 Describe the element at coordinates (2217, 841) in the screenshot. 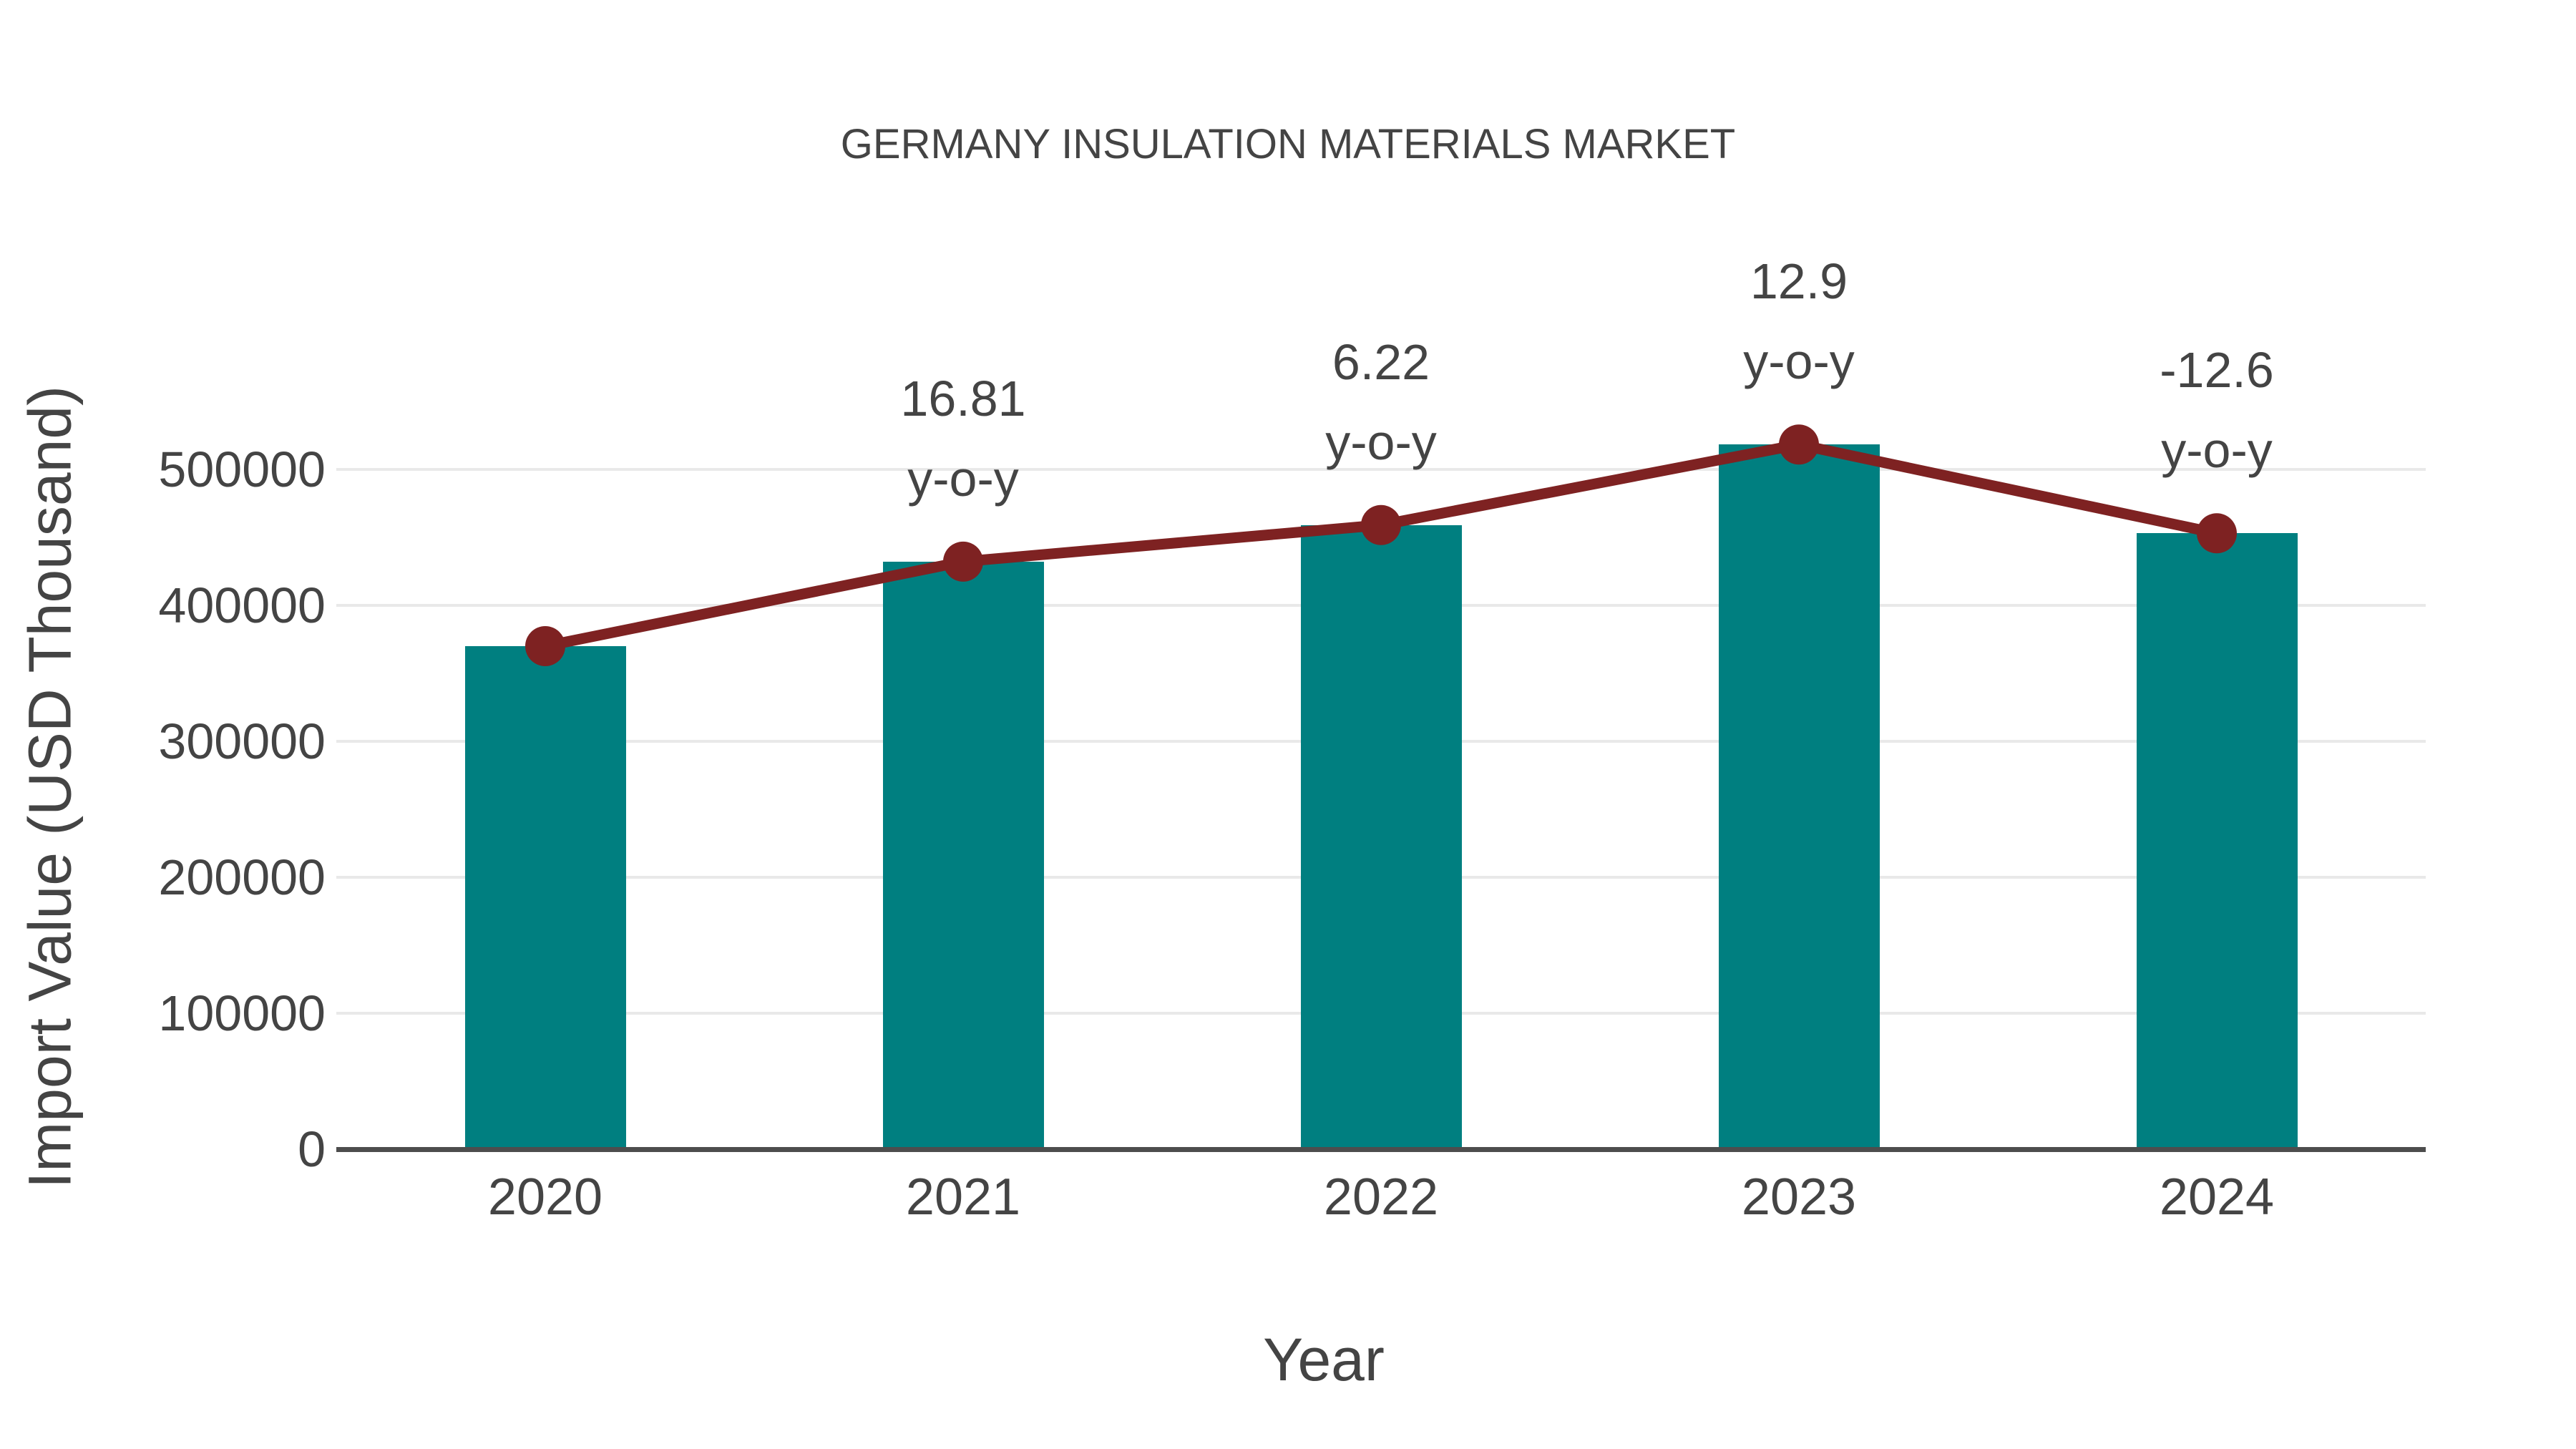

I see `bar-2024` at that location.